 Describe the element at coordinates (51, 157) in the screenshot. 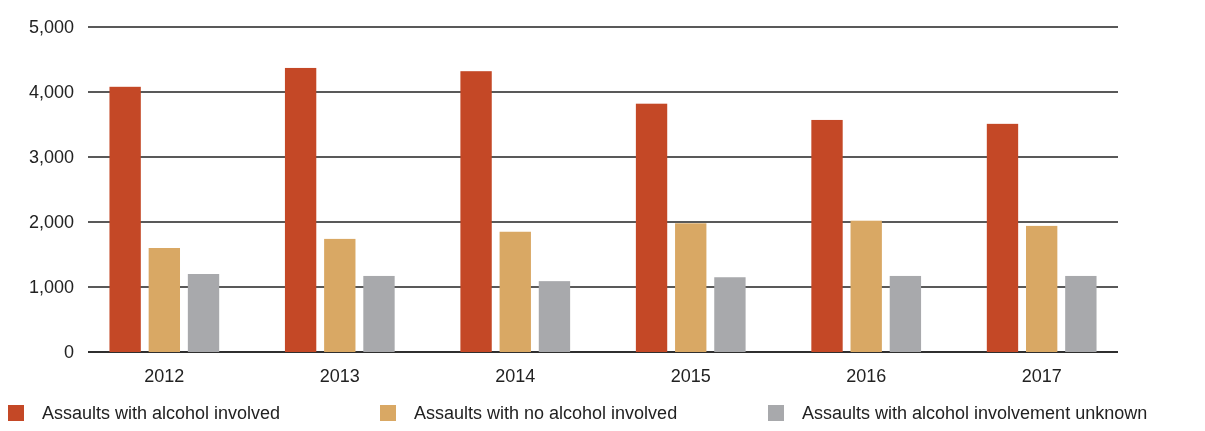

I see `y-tick-label: 3,000` at that location.